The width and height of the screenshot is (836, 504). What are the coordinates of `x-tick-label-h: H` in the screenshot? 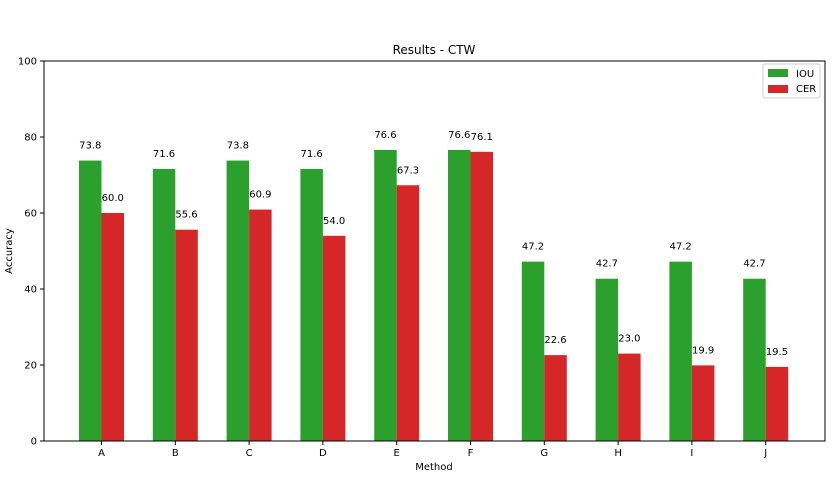 It's located at (618, 453).